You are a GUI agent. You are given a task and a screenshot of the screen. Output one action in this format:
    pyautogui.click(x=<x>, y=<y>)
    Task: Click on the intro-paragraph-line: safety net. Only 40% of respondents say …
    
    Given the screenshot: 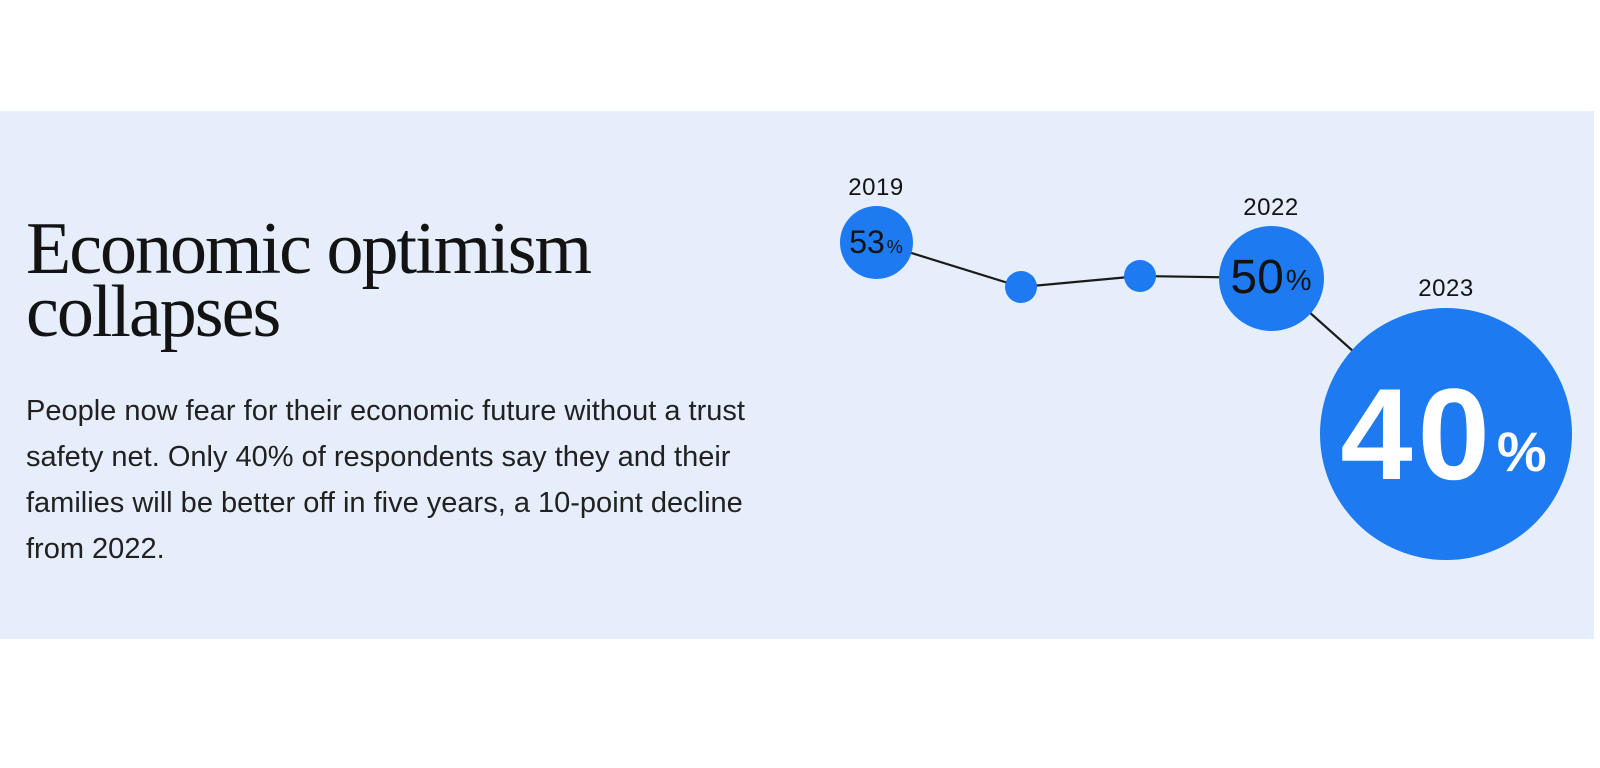 What is the action you would take?
    pyautogui.click(x=378, y=457)
    